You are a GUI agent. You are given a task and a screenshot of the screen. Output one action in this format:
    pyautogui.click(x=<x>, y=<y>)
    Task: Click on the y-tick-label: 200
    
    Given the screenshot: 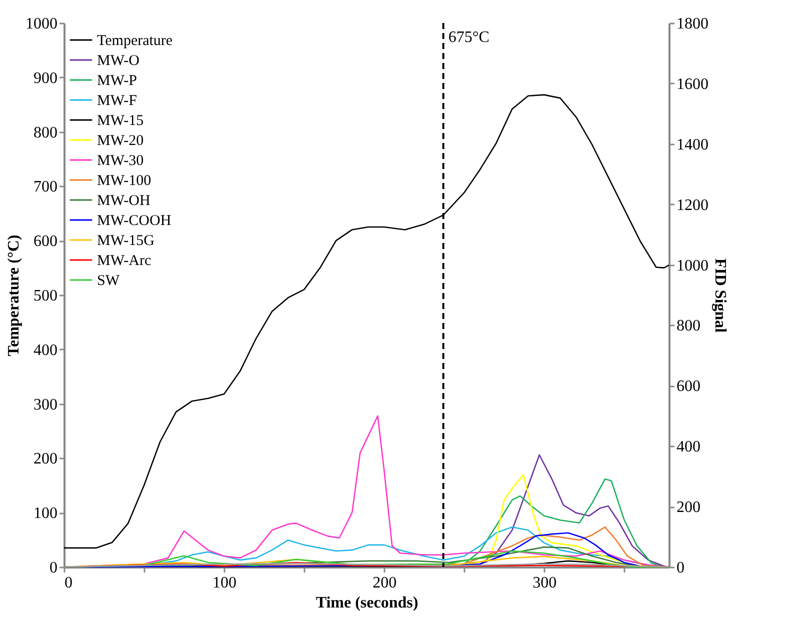 What is the action you would take?
    pyautogui.click(x=46, y=459)
    